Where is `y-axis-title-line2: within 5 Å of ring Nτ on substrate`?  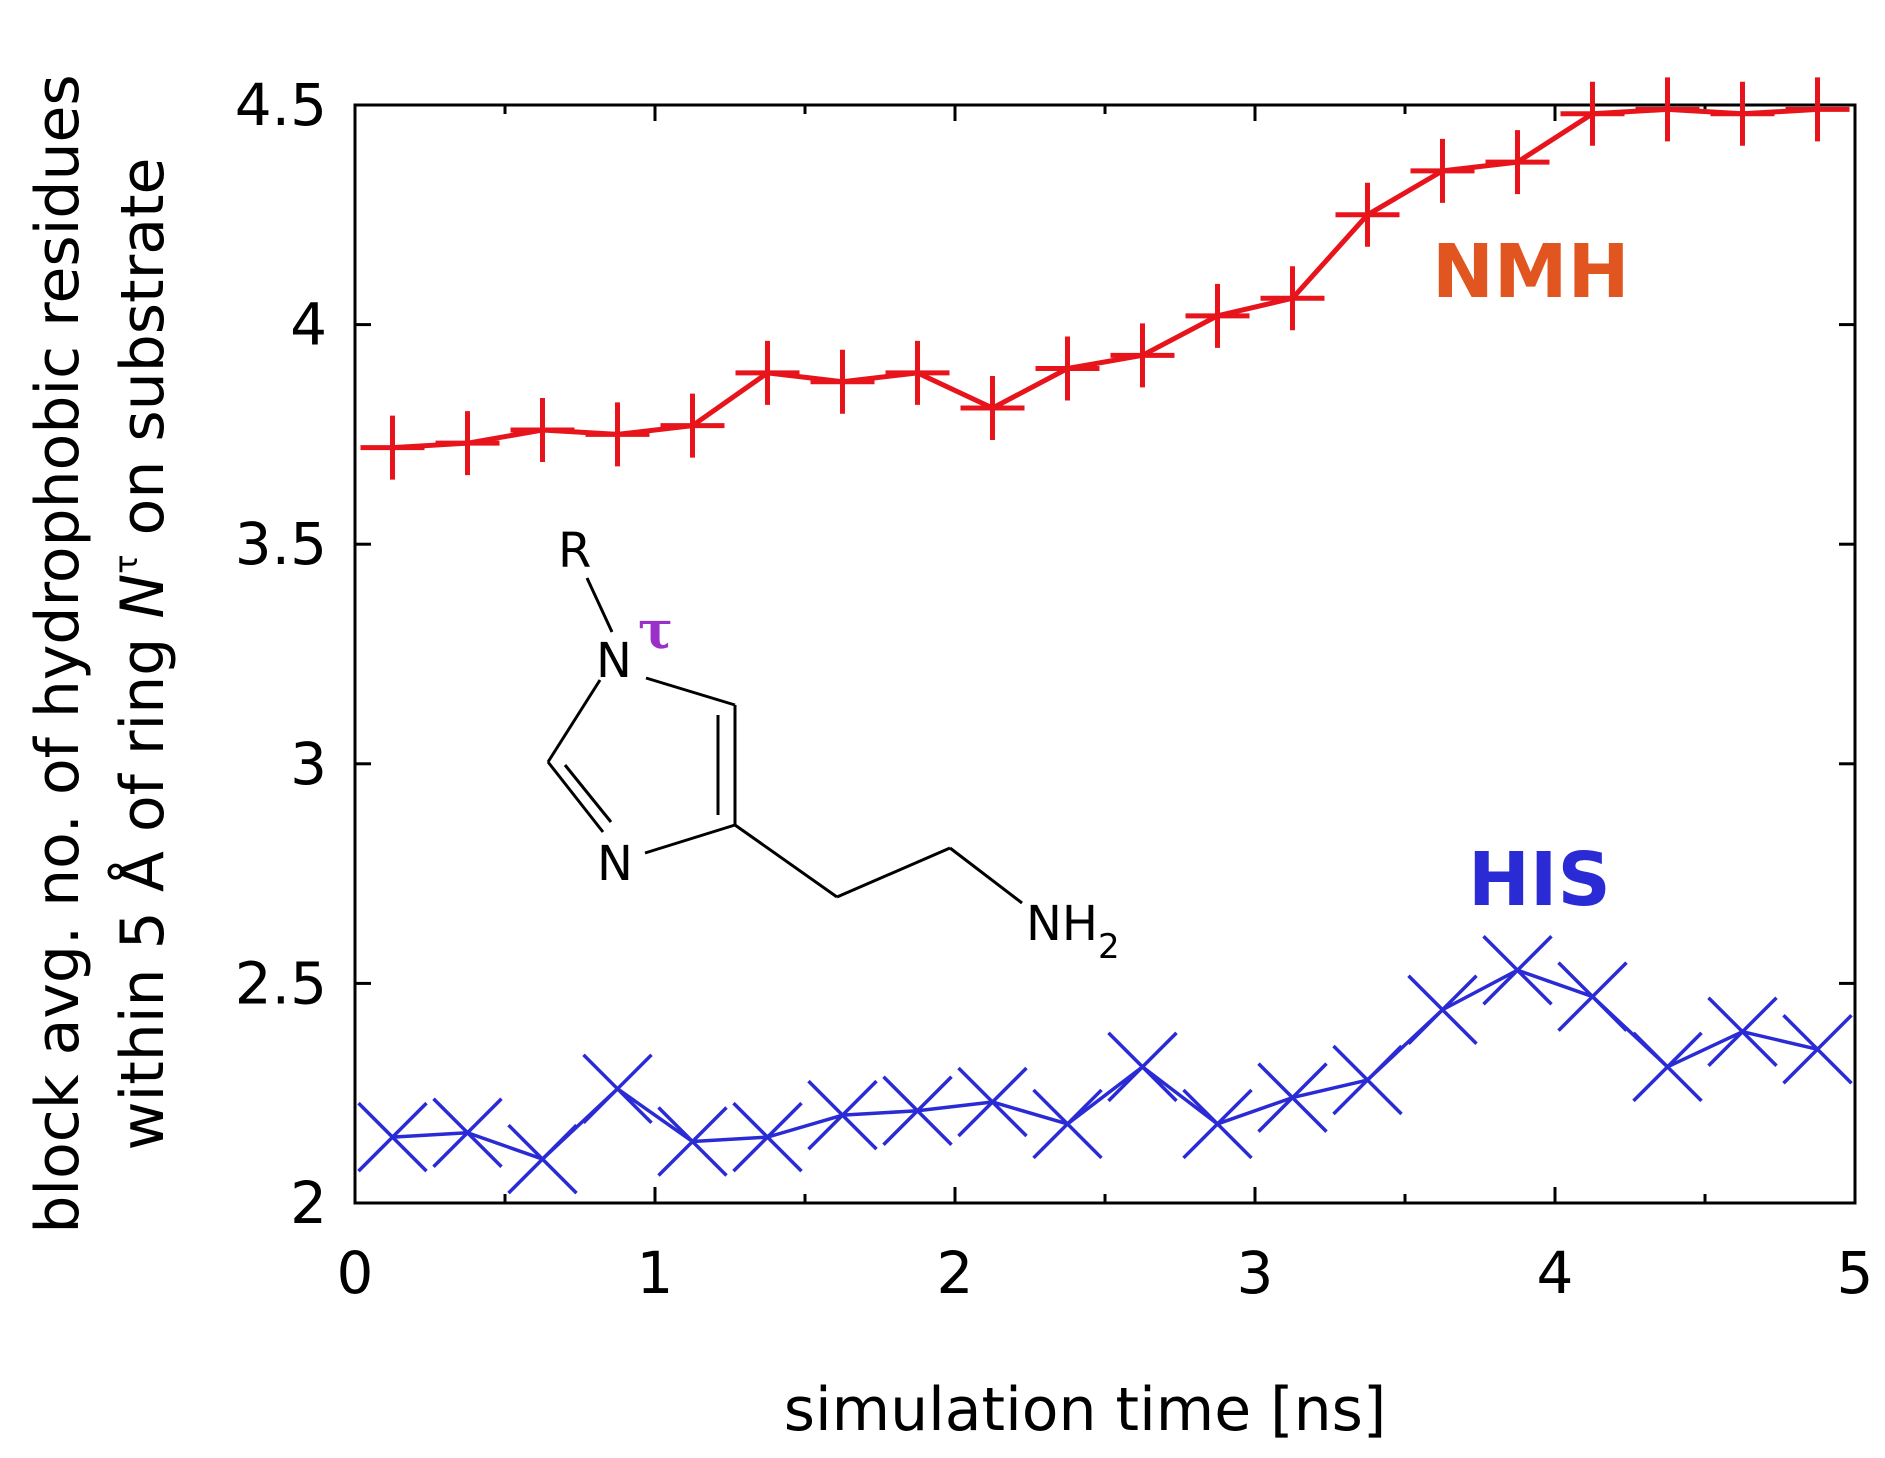
y-axis-title-line2: within 5 Å of ring Nτ on substrate is located at coordinates (142, 654).